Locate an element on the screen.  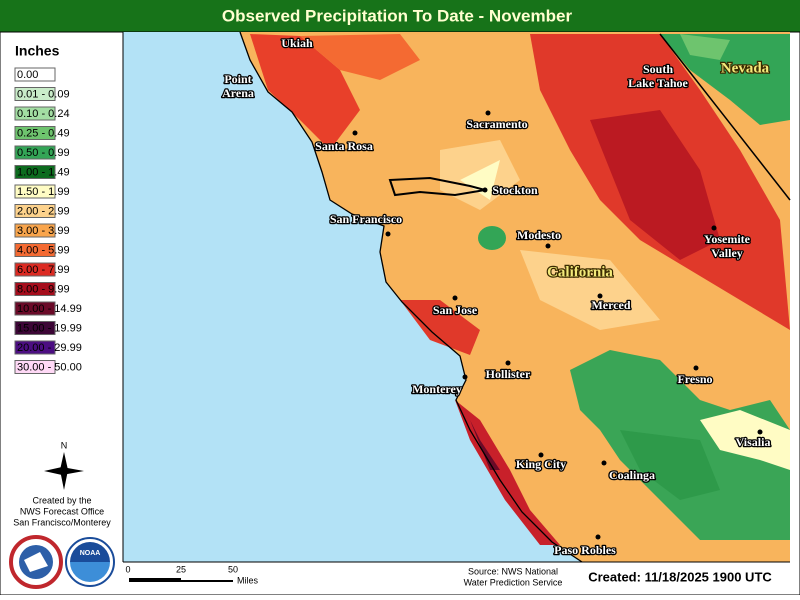
legend-label: 0.50 - 0.99 is located at coordinates (43, 153).